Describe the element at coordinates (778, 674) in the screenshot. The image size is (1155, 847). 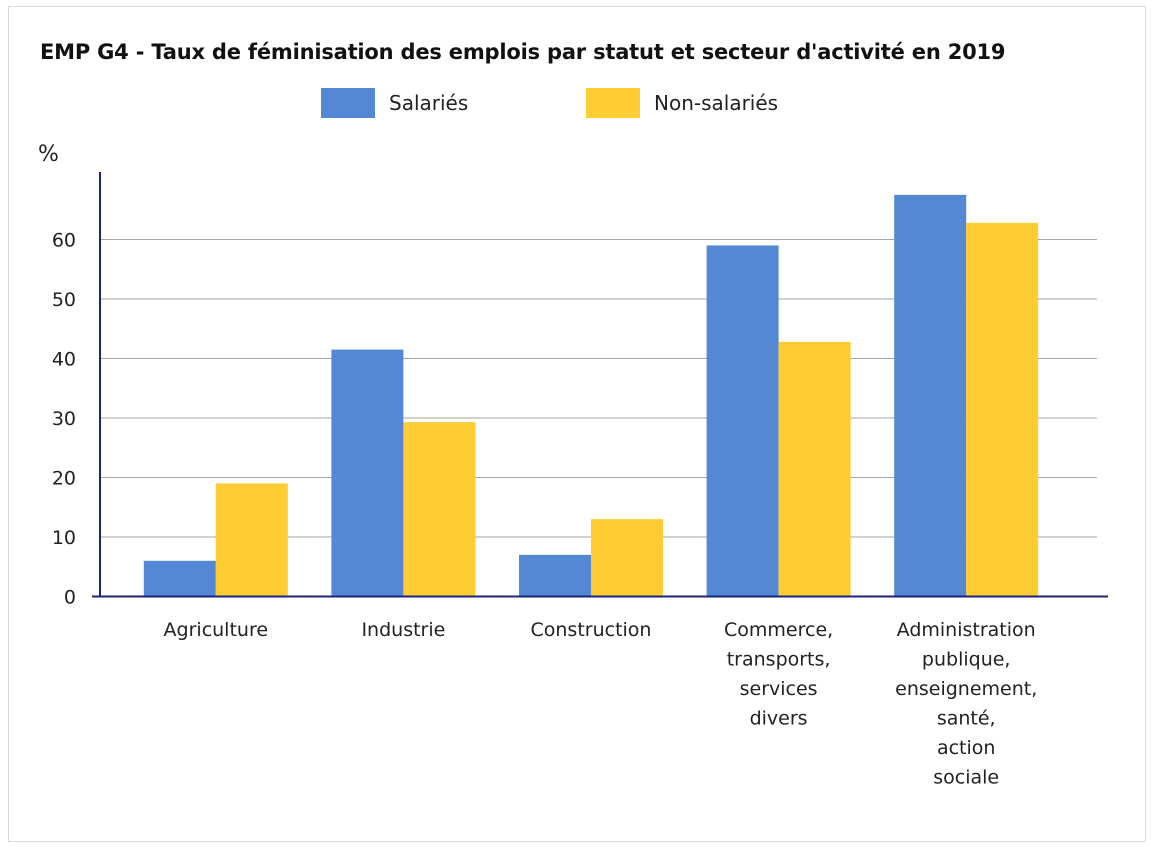
I see `x-tick-label: Commerce, transports, services divers` at that location.